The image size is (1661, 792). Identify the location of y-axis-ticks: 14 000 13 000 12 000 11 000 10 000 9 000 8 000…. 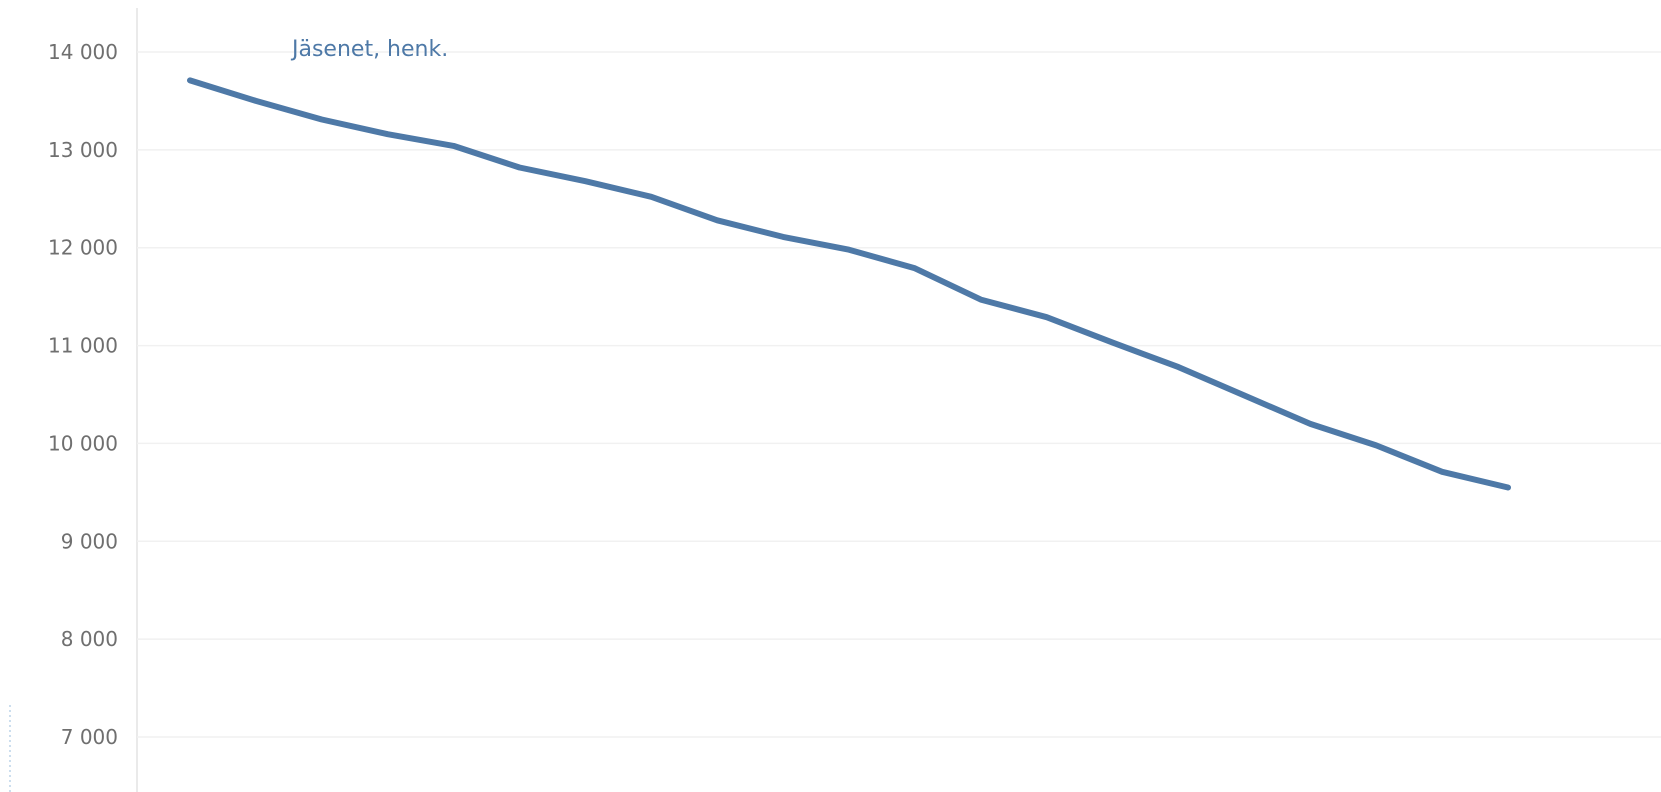
(83, 394).